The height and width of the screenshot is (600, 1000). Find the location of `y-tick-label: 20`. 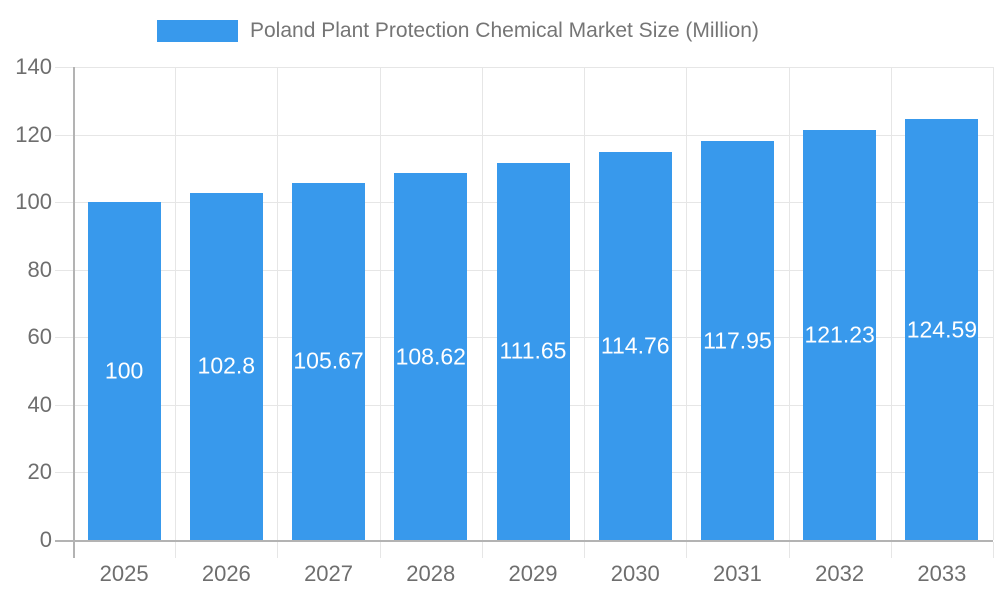

y-tick-label: 20 is located at coordinates (39, 472).